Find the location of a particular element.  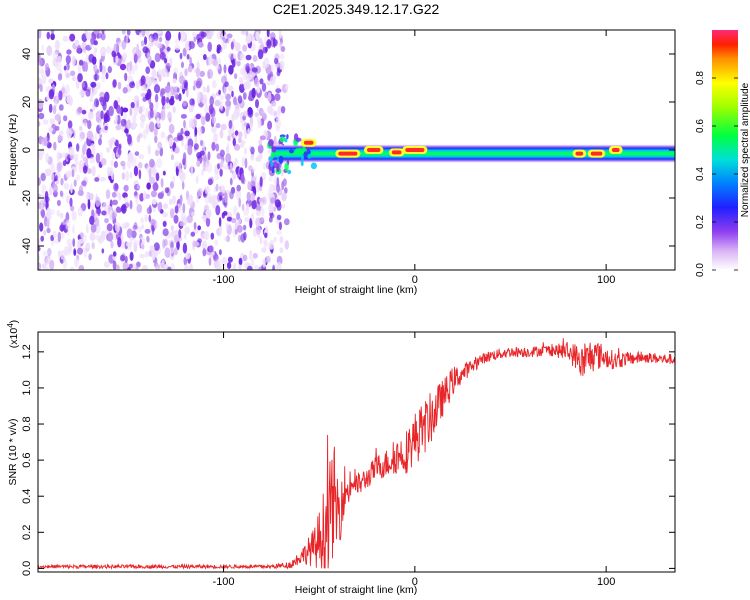

spectrogram-x-tick-label: 0 is located at coordinates (415, 280).